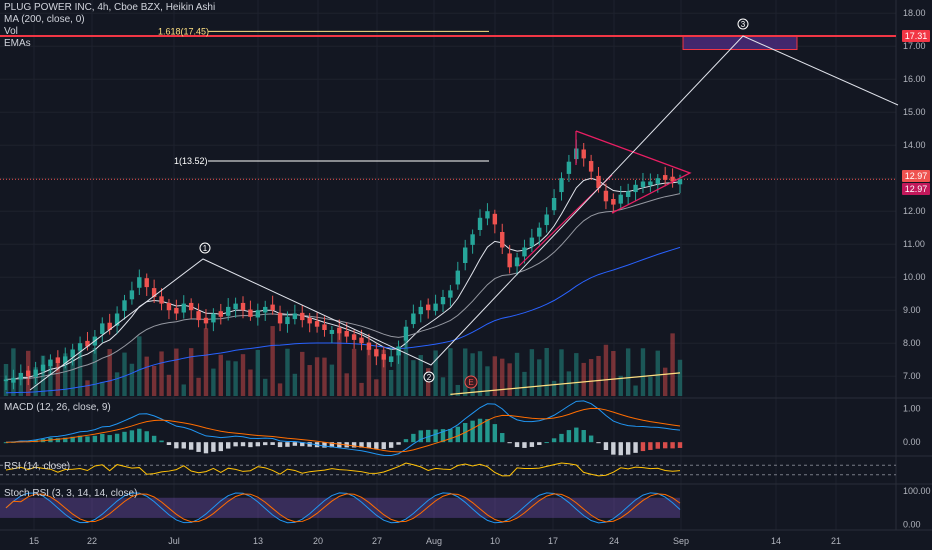 The image size is (932, 550). Describe the element at coordinates (912, 408) in the screenshot. I see `macd-tick-label: 1.00` at that location.